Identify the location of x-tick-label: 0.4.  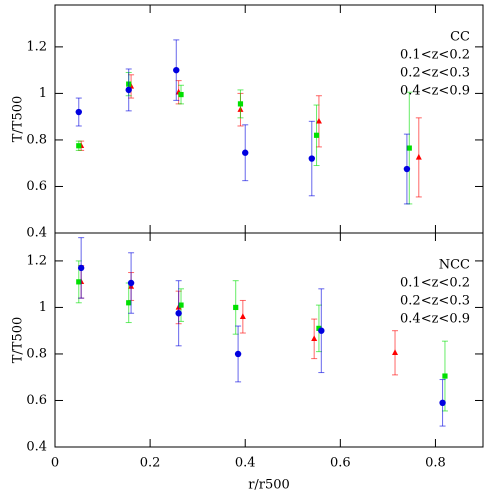
(245, 463).